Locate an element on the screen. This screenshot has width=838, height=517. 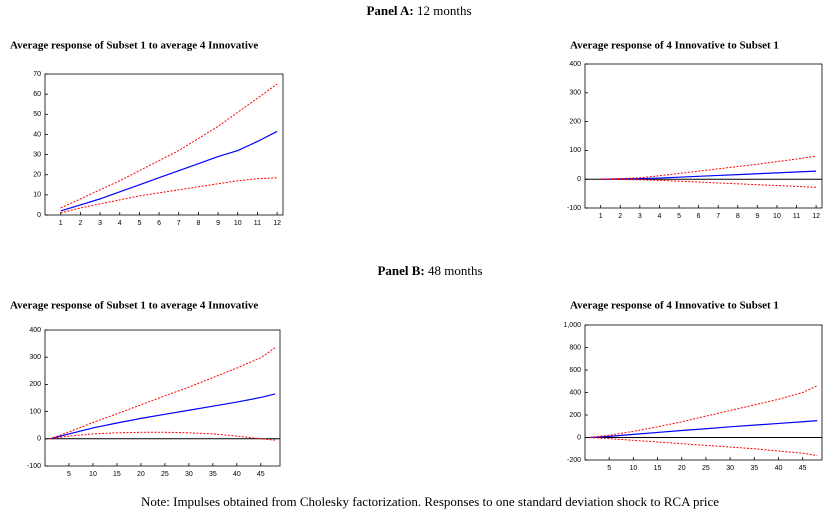
panel-period: 12 months is located at coordinates (444, 10).